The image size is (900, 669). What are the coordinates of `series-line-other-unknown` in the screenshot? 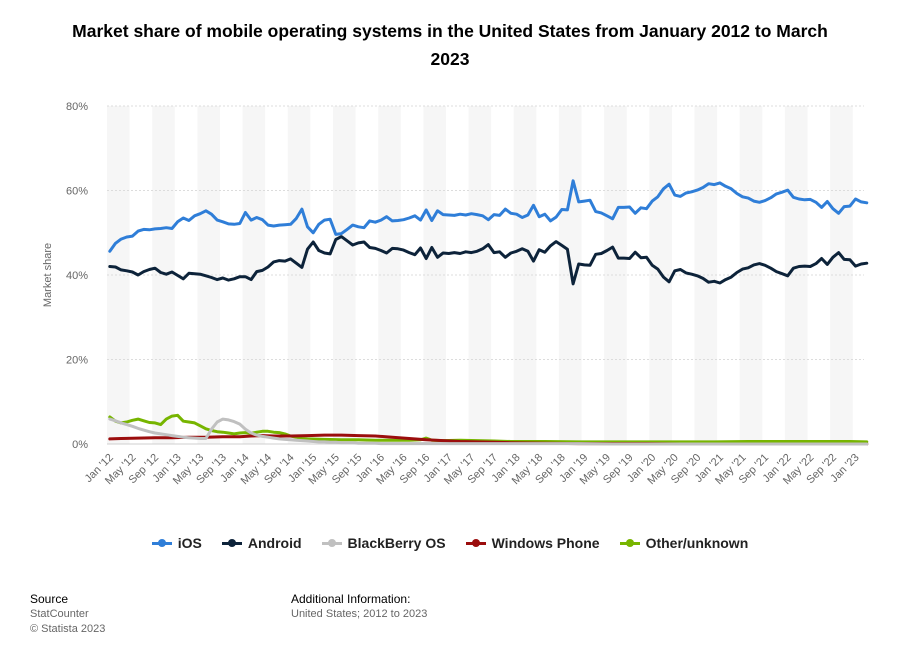 It's located at (488, 428).